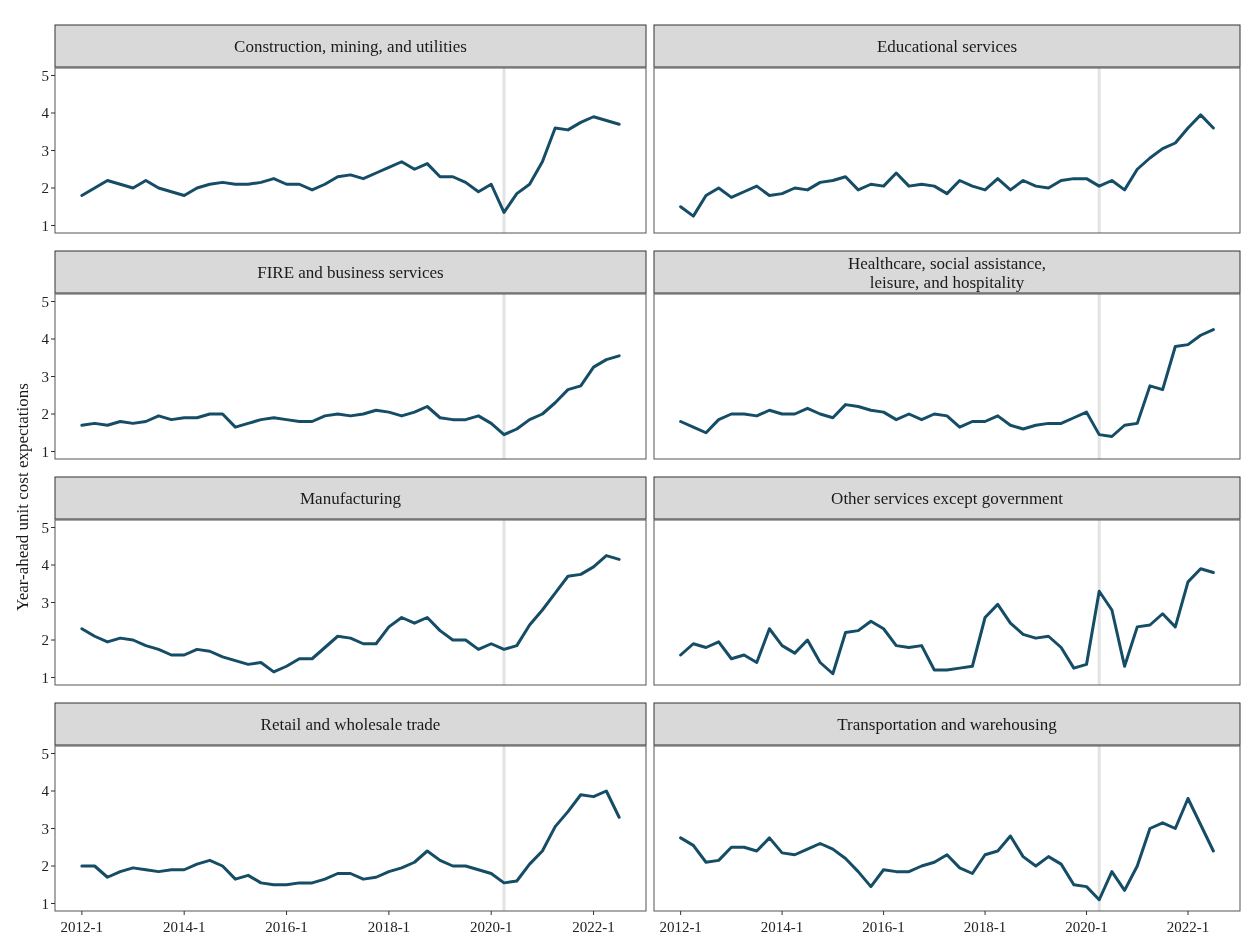 The image size is (1243, 936). What do you see at coordinates (947, 724) in the screenshot?
I see `chart-title: Transportation and warehousing` at bounding box center [947, 724].